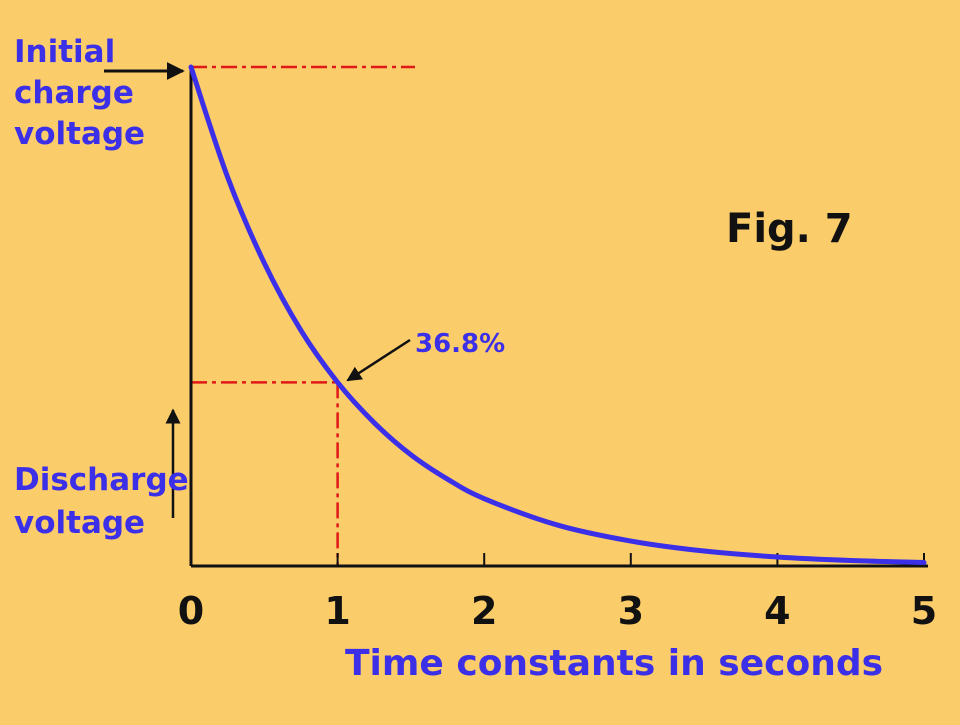 The height and width of the screenshot is (725, 960). I want to click on x-axis-label: Time constants in seconds, so click(614, 663).